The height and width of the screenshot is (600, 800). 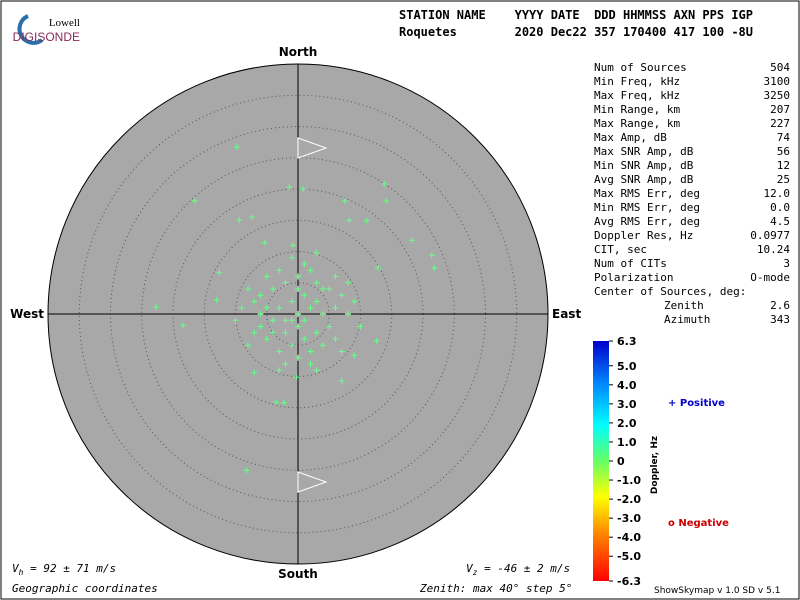 I want to click on stat-label: Max Amp, dB, so click(x=630, y=137).